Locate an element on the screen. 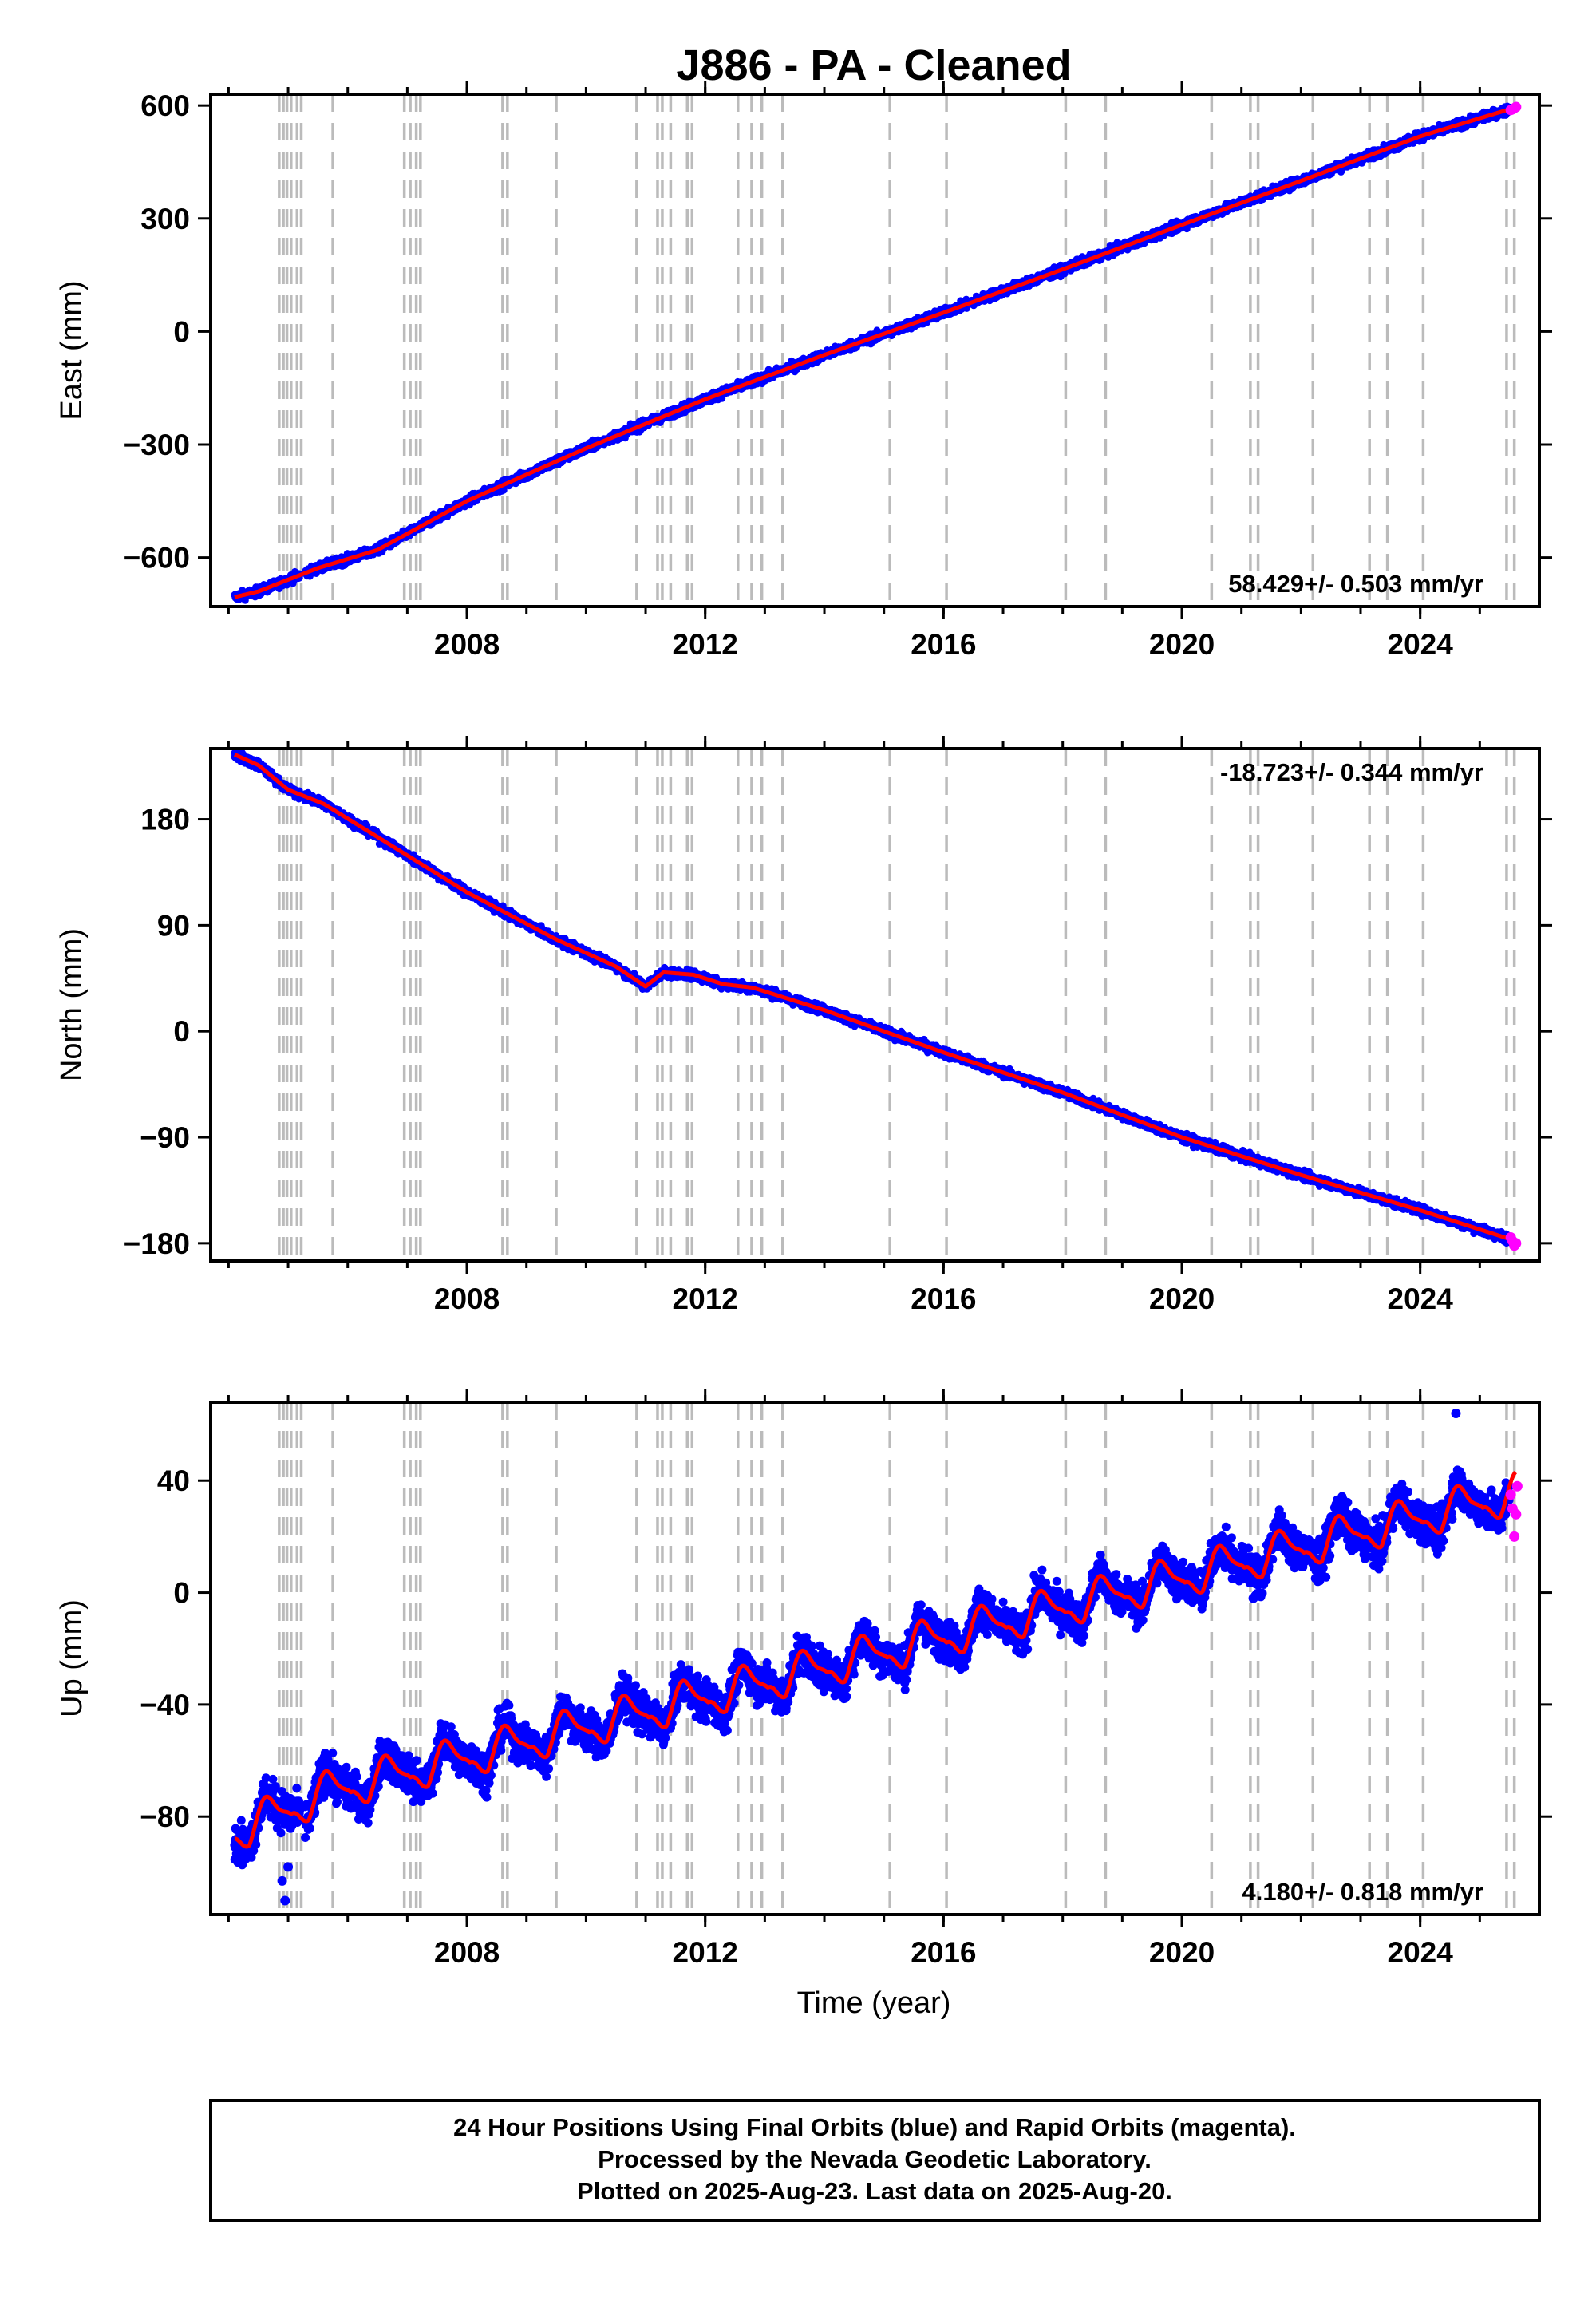 The height and width of the screenshot is (2316, 1596). figure-title: J886 - PA - Cleaned is located at coordinates (873, 65).